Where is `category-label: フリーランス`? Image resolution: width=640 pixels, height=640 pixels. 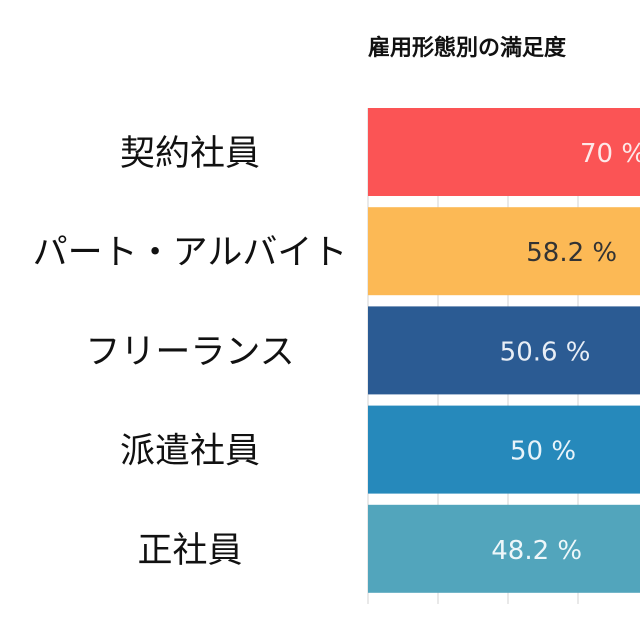 category-label: フリーランス is located at coordinates (189, 352).